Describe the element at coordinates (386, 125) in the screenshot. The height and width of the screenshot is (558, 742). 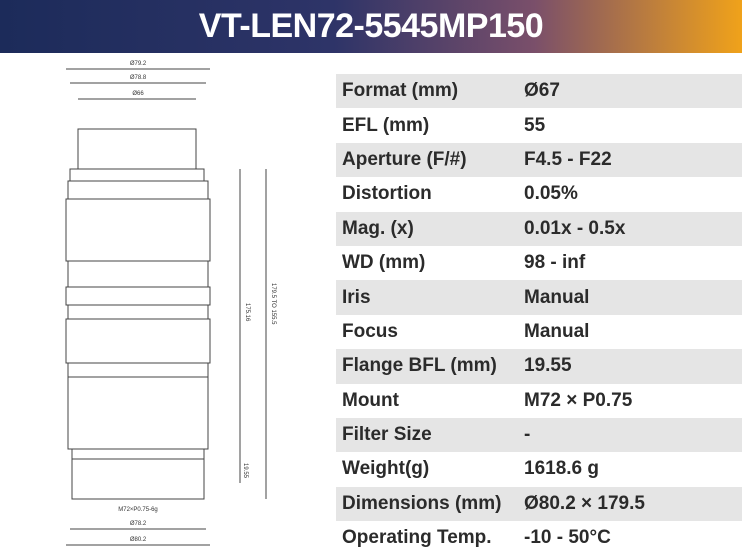
I see `spec-label: EFL (mm)` at that location.